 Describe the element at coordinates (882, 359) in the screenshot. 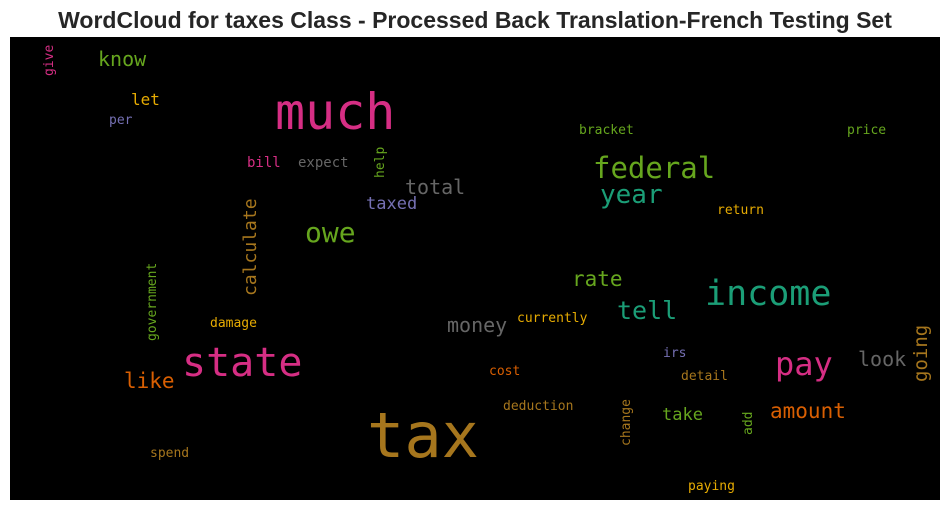

I see `word-look: look` at that location.